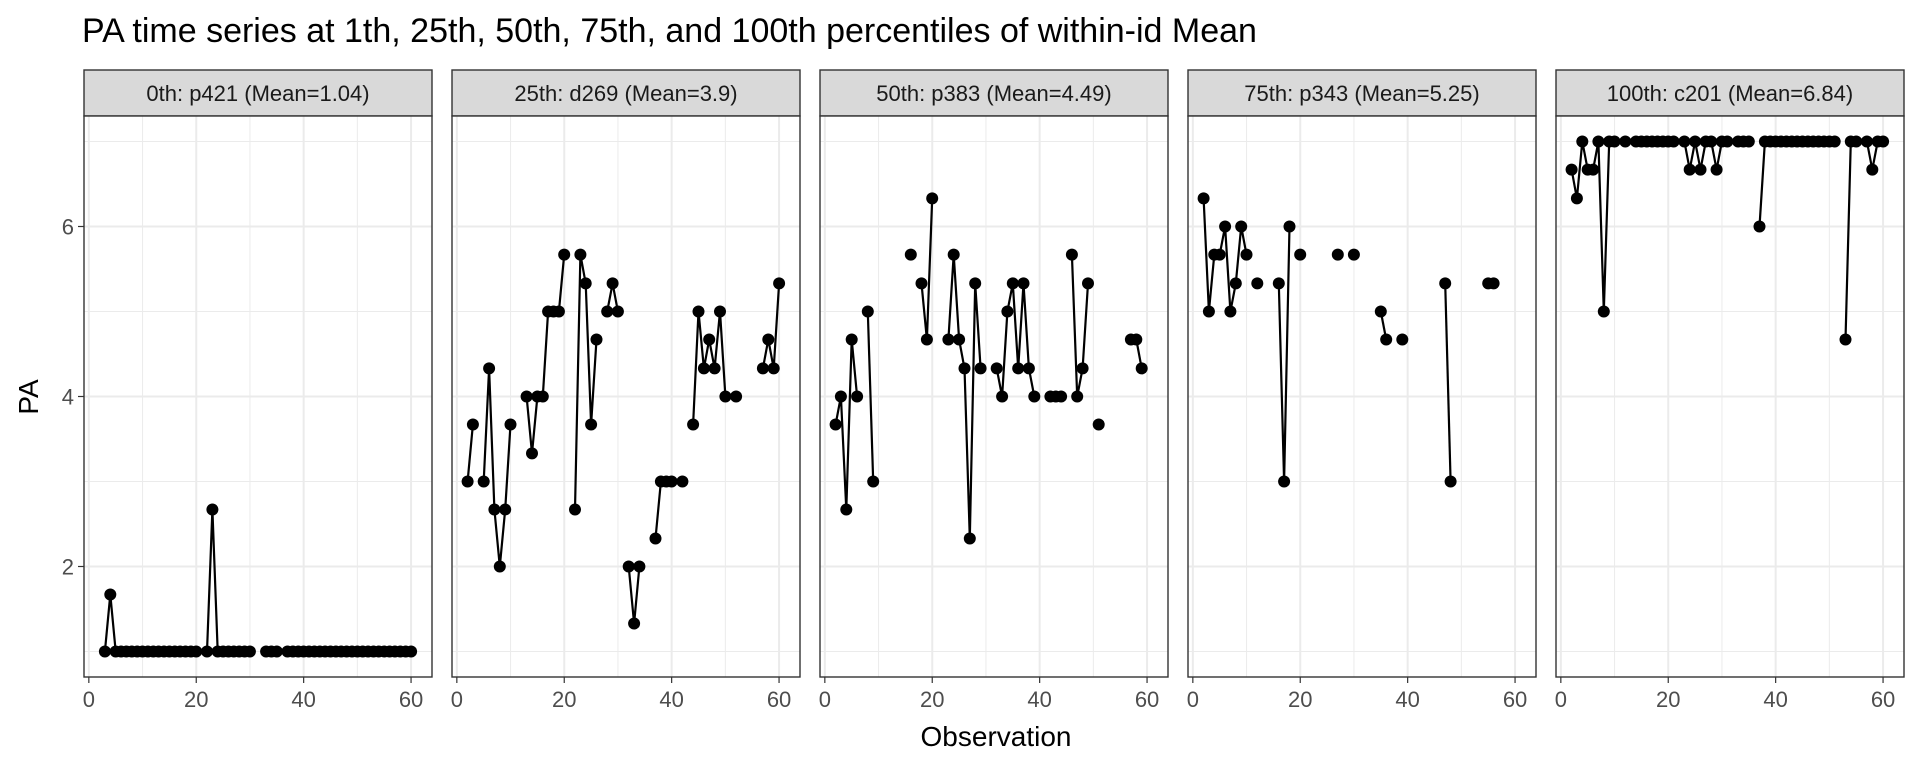 The image size is (1920, 768). What do you see at coordinates (68, 397) in the screenshot?
I see `y-tick-label: 4` at bounding box center [68, 397].